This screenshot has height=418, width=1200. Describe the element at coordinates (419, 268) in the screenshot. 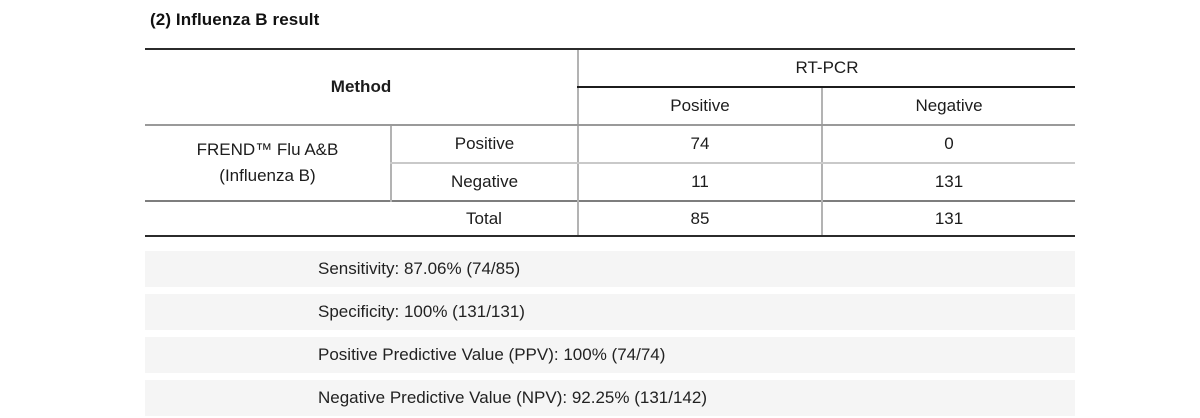

I see `sensitivity-text: Sensitivity: 87.06% (74/85)` at that location.